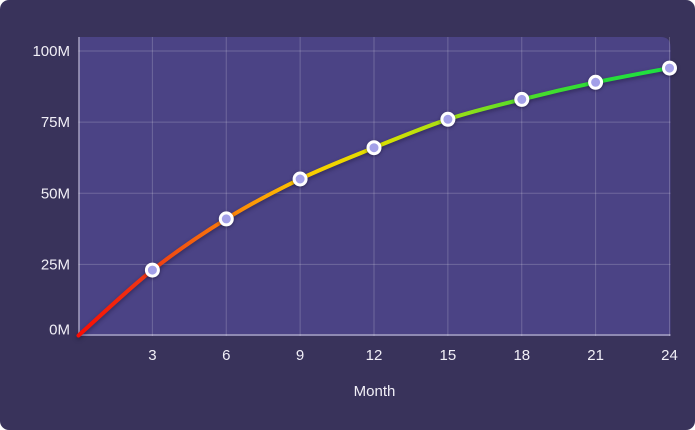 Image resolution: width=695 pixels, height=430 pixels. I want to click on y-tick-50M: 50M, so click(55, 193).